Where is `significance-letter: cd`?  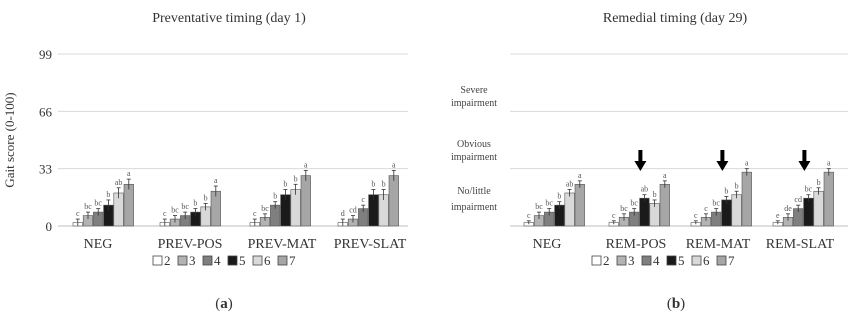
significance-letter: cd is located at coordinates (353, 210).